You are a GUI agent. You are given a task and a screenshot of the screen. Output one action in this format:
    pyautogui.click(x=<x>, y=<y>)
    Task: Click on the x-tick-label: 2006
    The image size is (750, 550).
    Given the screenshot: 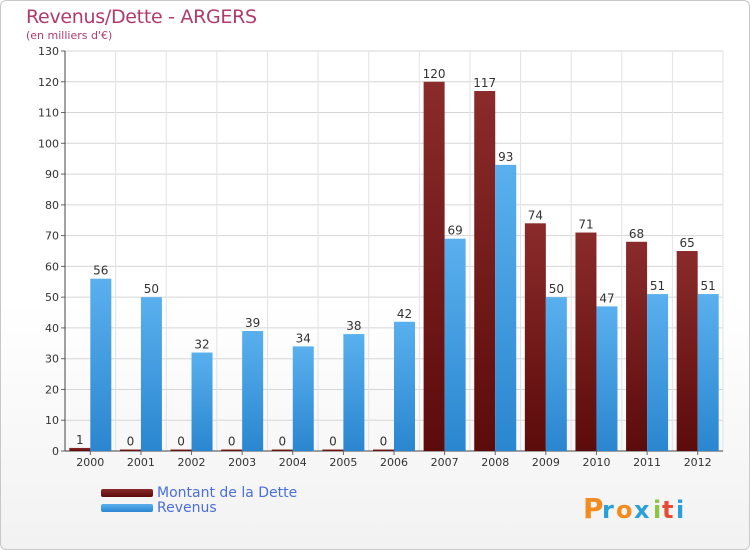 What is the action you would take?
    pyautogui.click(x=394, y=462)
    